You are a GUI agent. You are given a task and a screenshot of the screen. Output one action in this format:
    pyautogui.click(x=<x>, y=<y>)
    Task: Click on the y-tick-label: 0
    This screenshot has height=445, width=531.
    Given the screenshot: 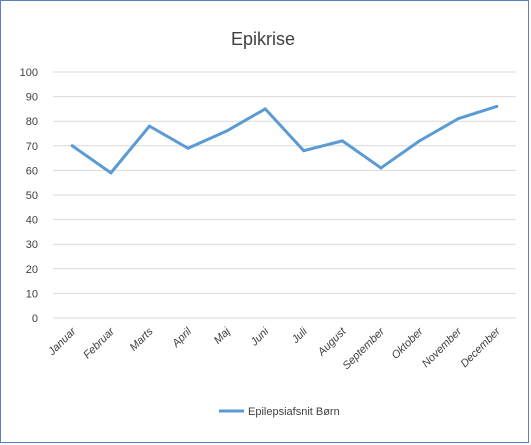 What is the action you would take?
    pyautogui.click(x=35, y=319)
    